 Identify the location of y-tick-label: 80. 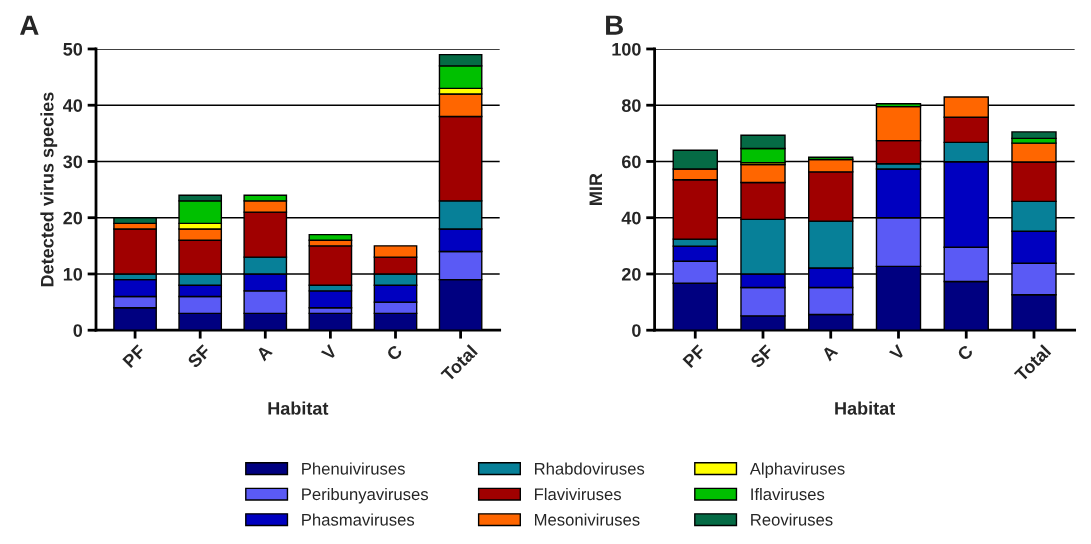
(631, 105).